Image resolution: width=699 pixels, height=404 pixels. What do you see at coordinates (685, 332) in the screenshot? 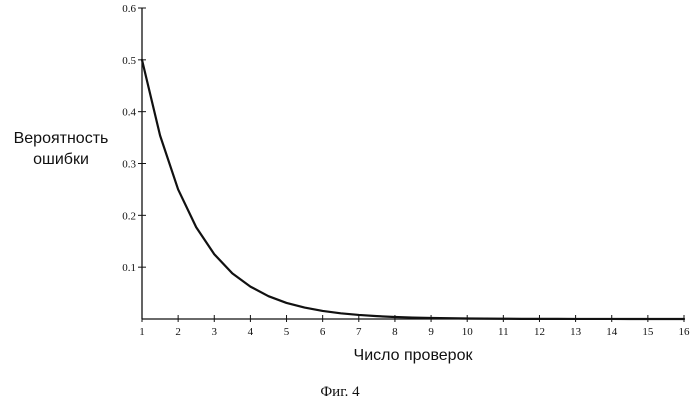
I see `x-tick-label: 16` at bounding box center [685, 332].